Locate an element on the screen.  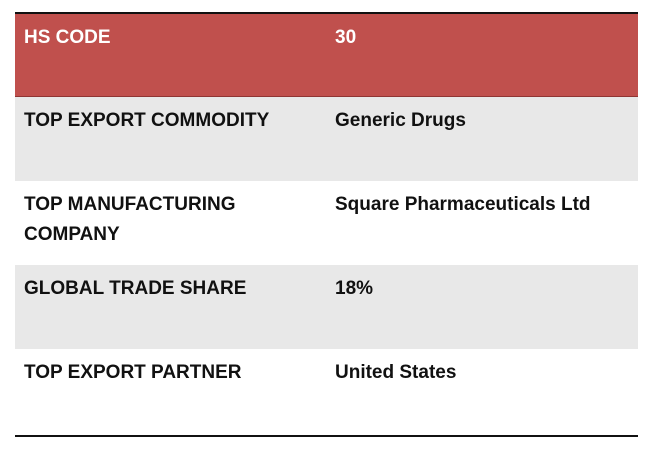
row-value-cell: Square Pharmaceuticals Ltd is located at coordinates (463, 204).